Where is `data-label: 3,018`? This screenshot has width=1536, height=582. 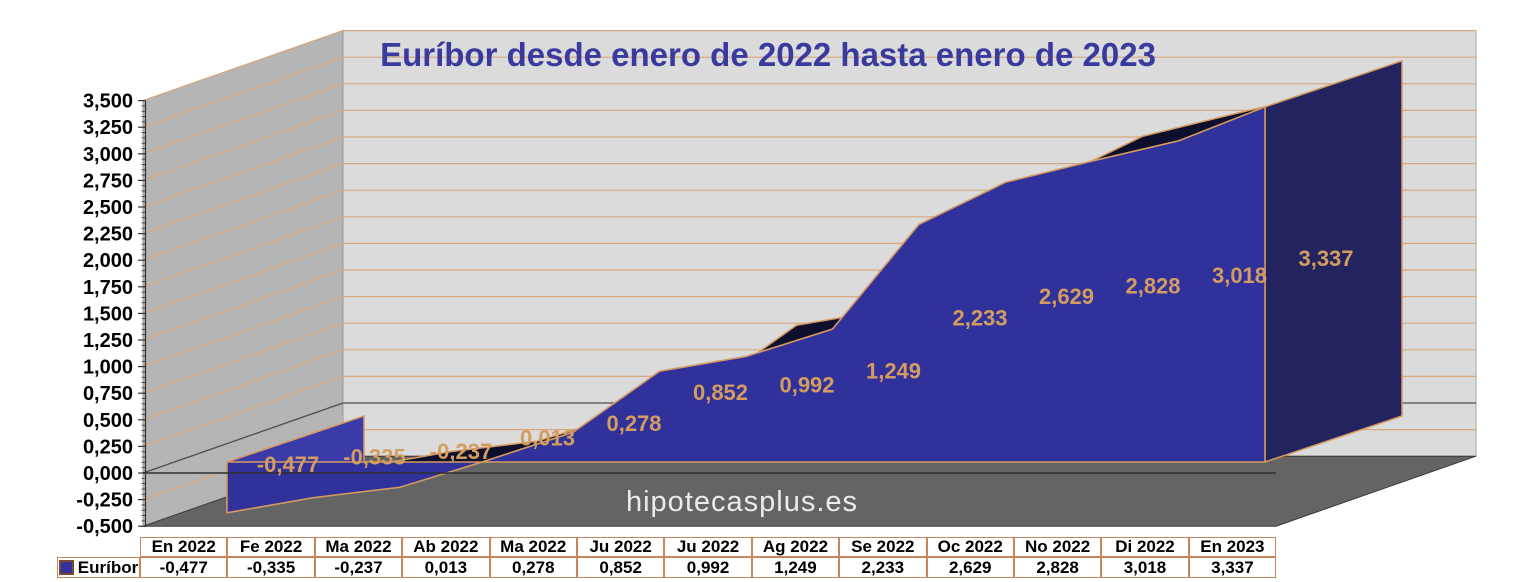
data-label: 3,018 is located at coordinates (1239, 275).